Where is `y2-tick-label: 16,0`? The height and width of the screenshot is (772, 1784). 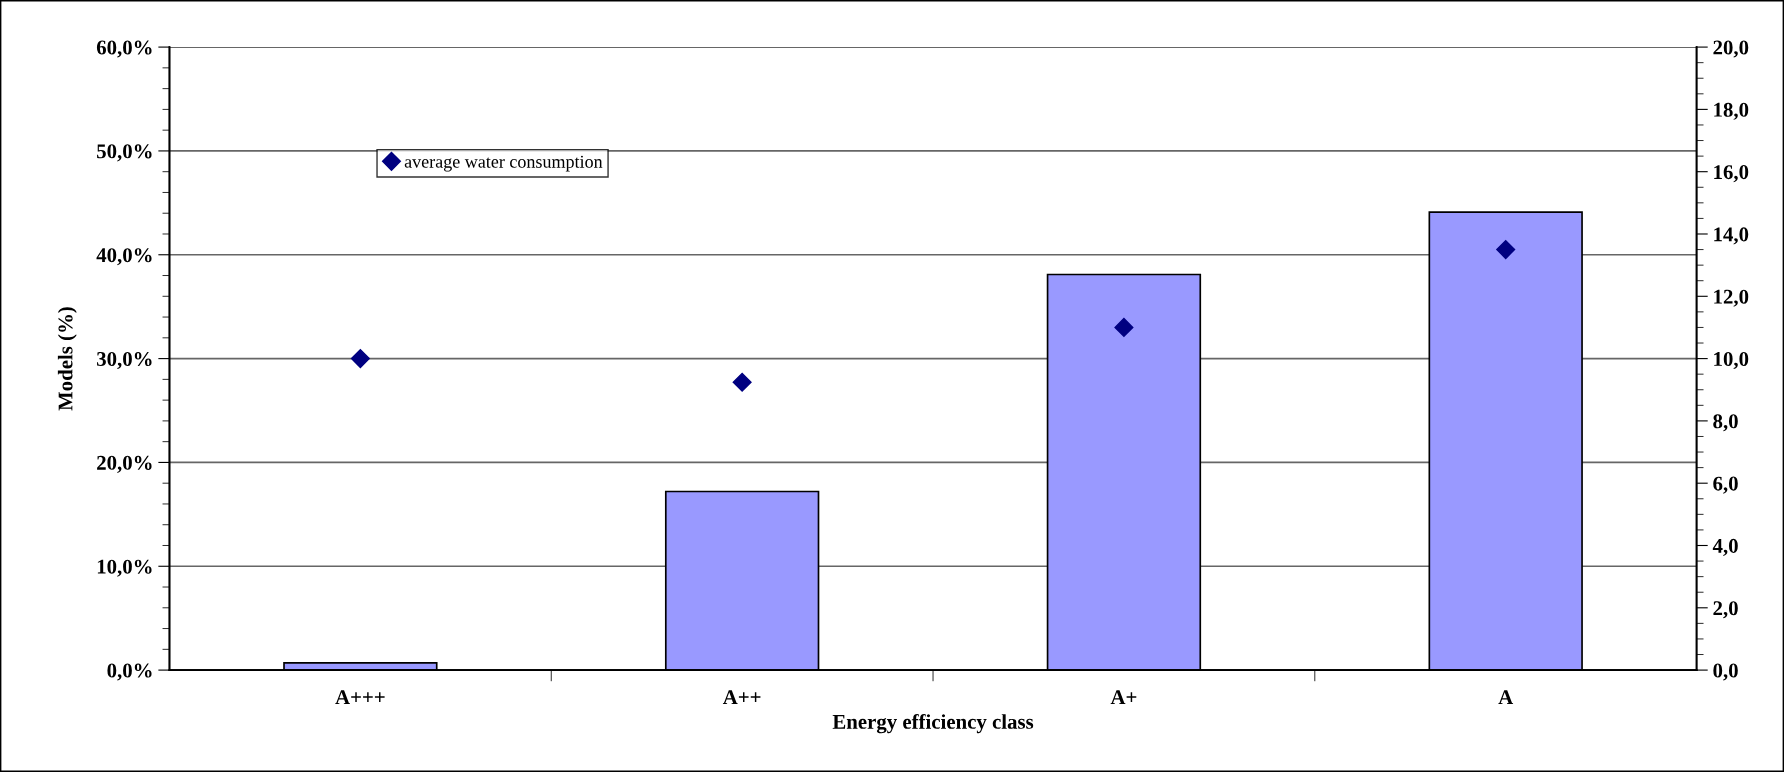 y2-tick-label: 16,0 is located at coordinates (1731, 174).